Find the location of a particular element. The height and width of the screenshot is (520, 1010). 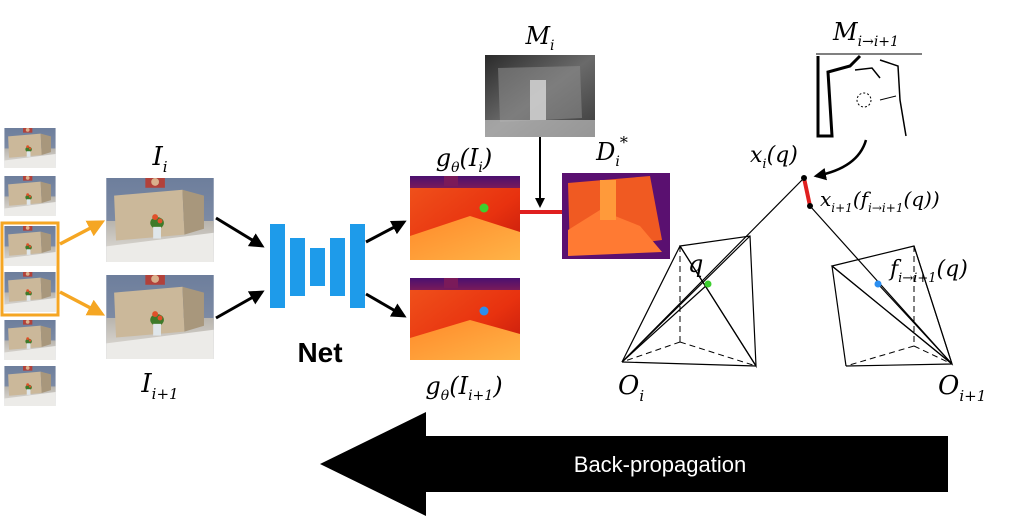

depth-map-i is located at coordinates (465, 218).